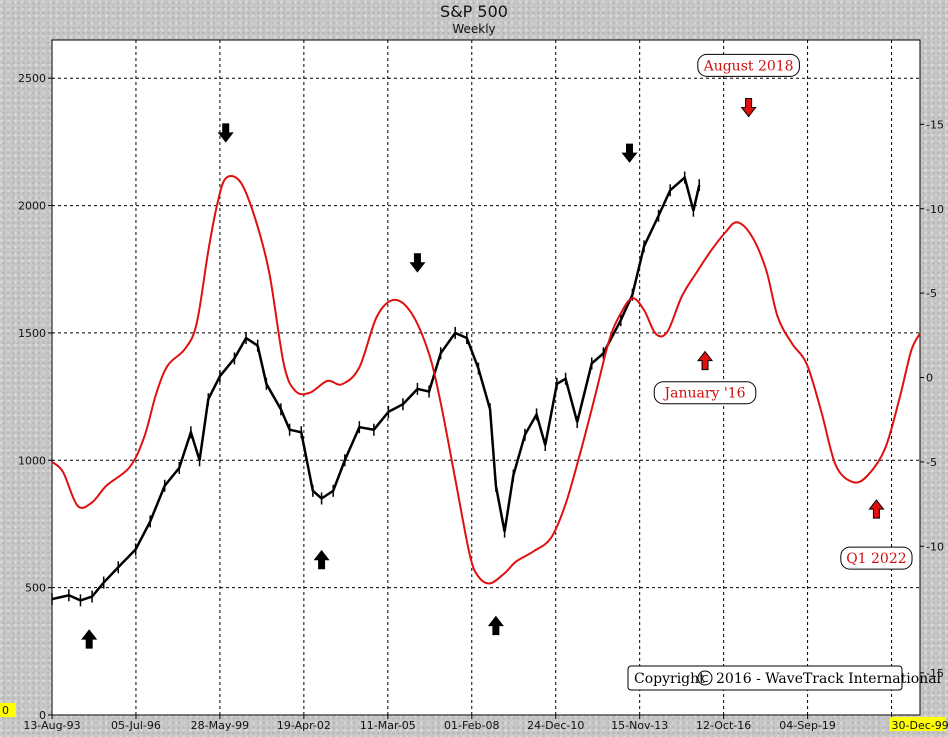 Image resolution: width=948 pixels, height=737 pixels. Describe the element at coordinates (35, 397) in the screenshot. I see `left-axis: 0 500 1000 1500 2000 2500` at that location.